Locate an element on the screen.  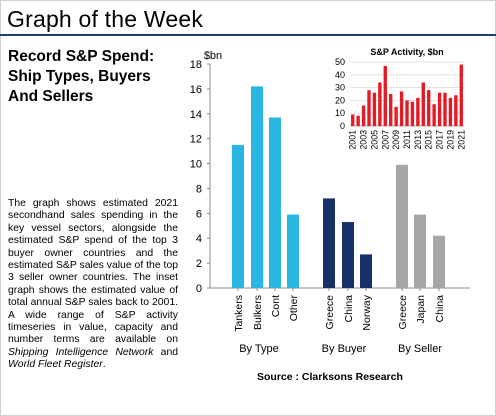
main-y-tick-label: 16 is located at coordinates (196, 90).